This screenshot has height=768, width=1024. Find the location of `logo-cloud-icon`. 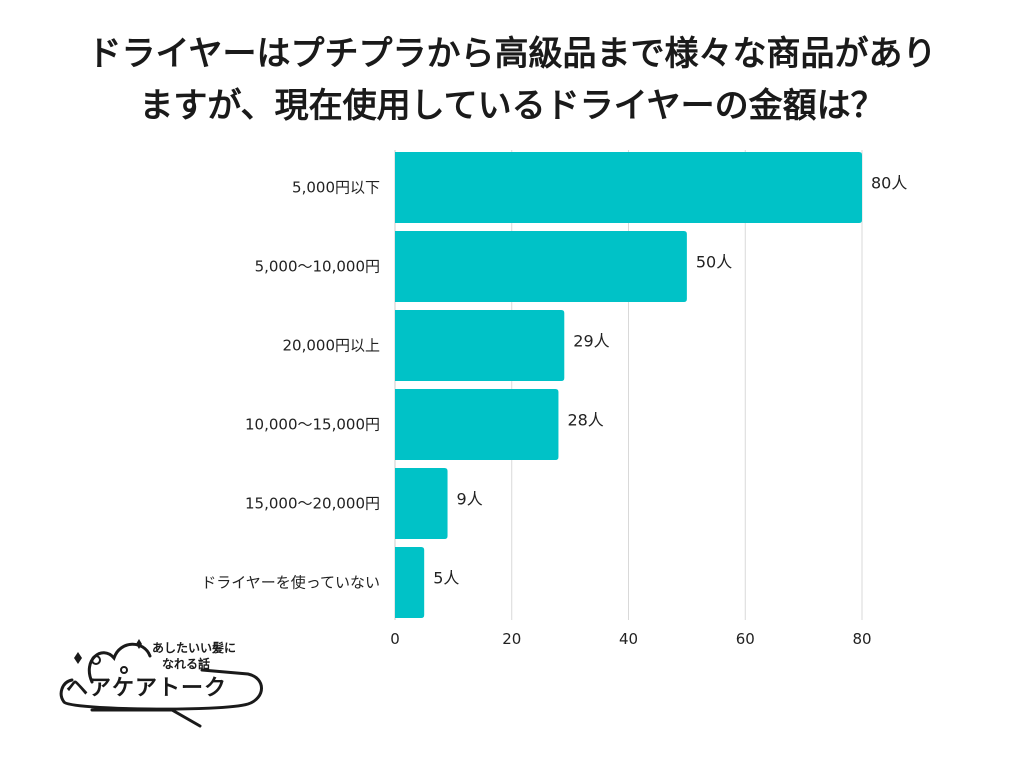

logo-cloud-icon is located at coordinates (161, 683).